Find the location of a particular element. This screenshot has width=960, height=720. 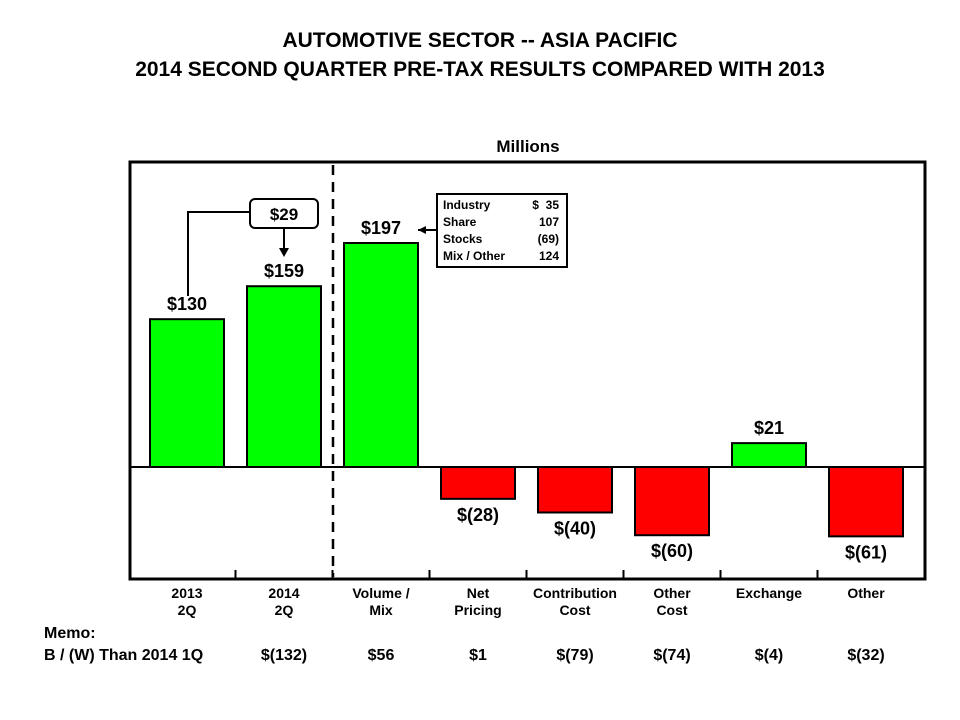

x-category-line: Volume / is located at coordinates (381, 593).